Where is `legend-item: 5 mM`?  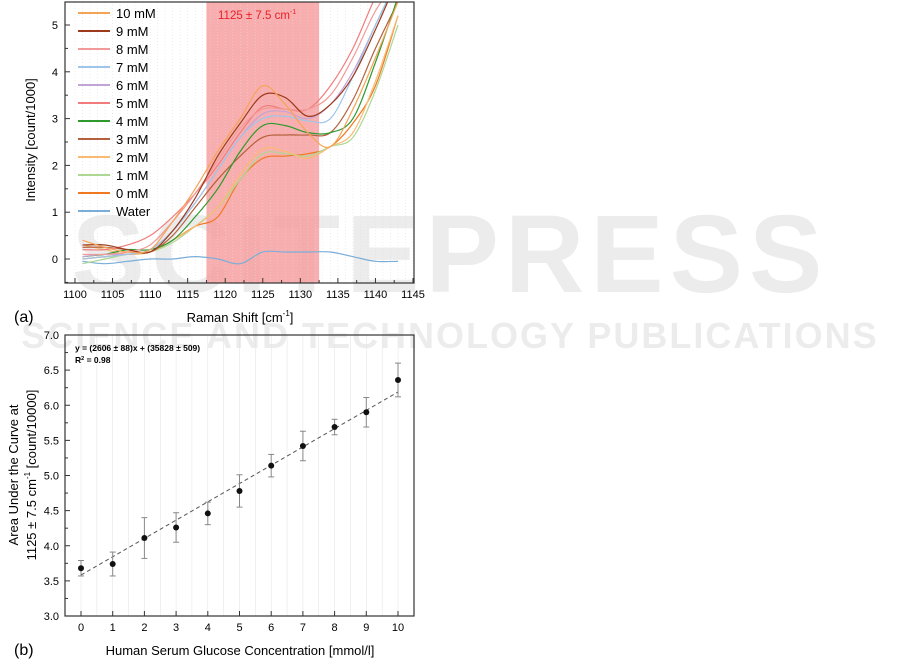 legend-item: 5 mM is located at coordinates (113, 103).